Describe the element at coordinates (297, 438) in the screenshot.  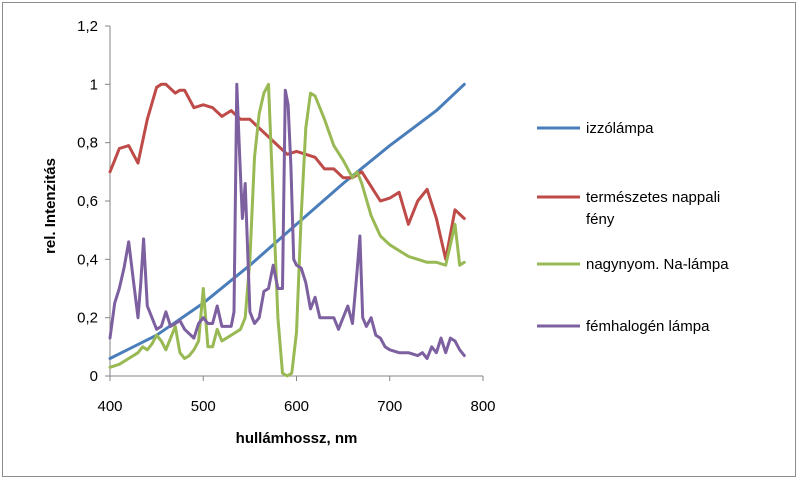
I see `x-axis-title: hullámhossz, nm` at that location.